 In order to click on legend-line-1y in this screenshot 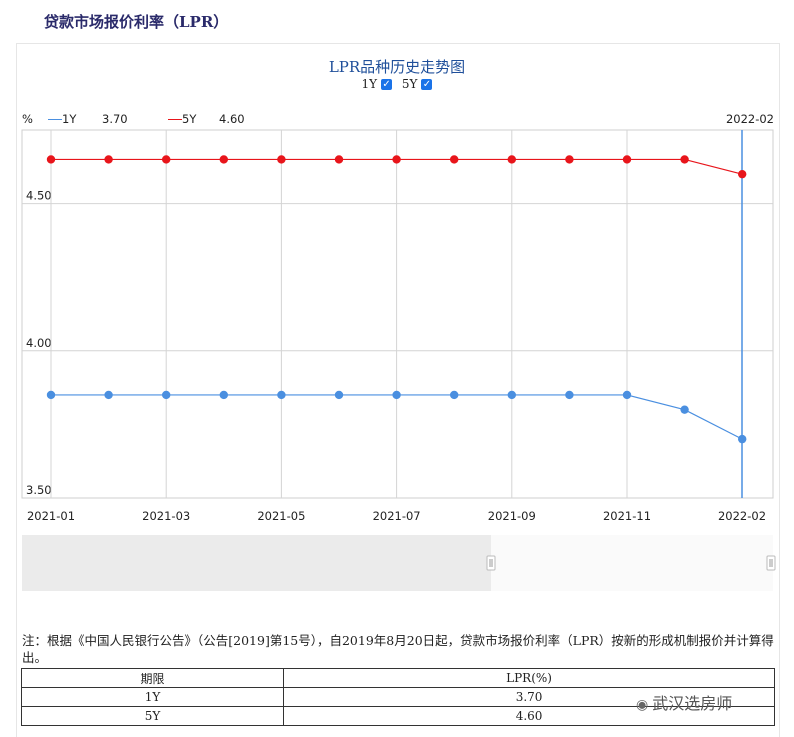, I will do `click(55, 119)`.